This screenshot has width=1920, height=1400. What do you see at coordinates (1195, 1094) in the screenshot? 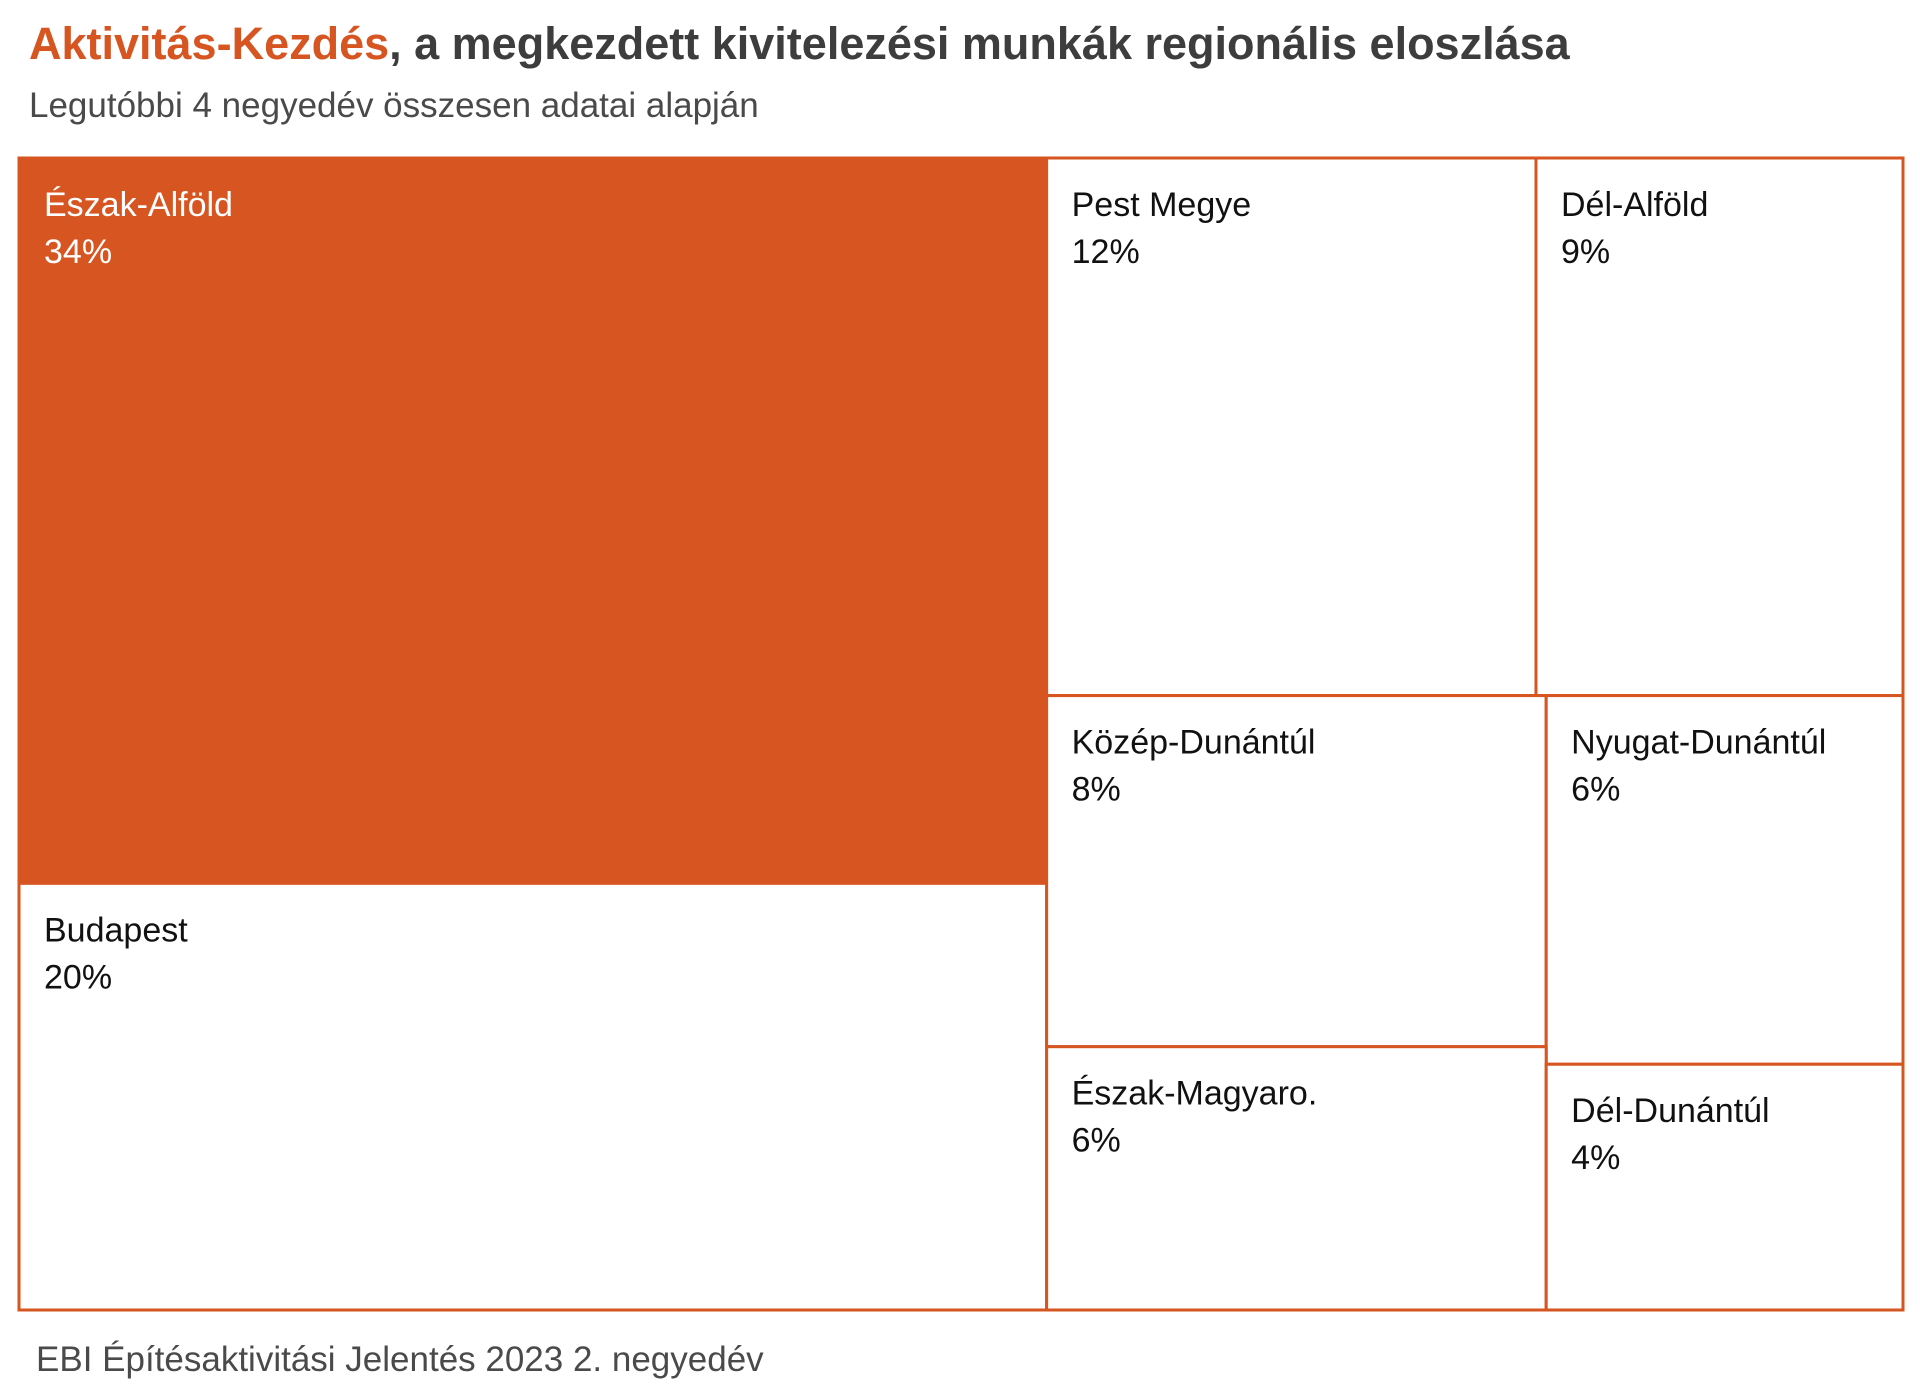
I see `treemap-label: Észak-Magyaro.` at bounding box center [1195, 1094].